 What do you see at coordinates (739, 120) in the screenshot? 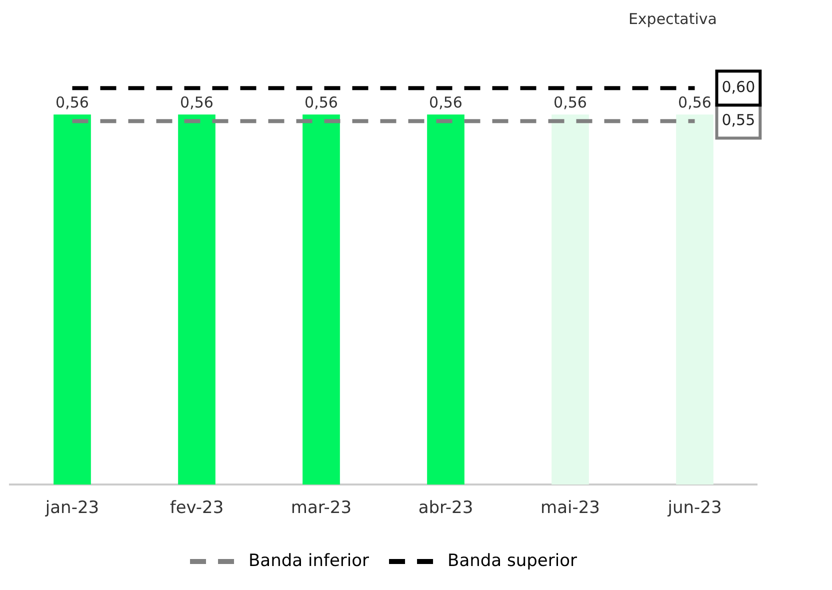
I see `data-label: 0,55` at bounding box center [739, 120].